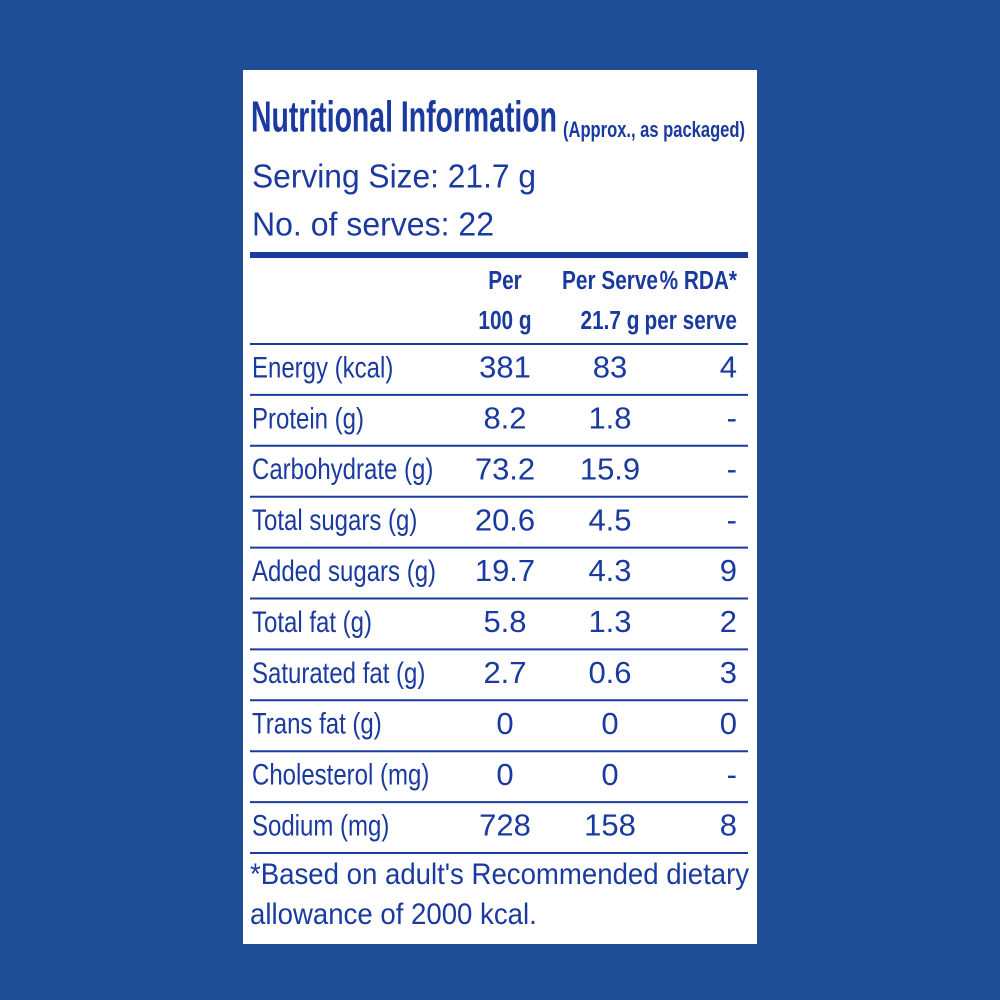 The height and width of the screenshot is (1000, 1000). I want to click on subtitle: (Approx., as packaged), so click(654, 129).